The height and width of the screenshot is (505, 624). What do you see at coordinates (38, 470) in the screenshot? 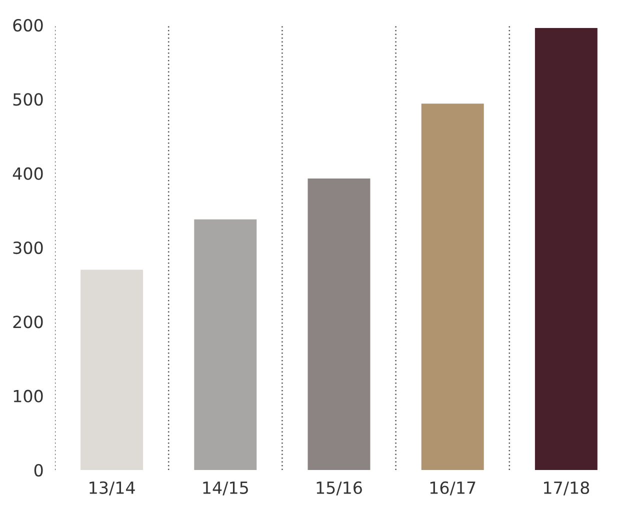
I see `y-tick-label: 0` at bounding box center [38, 470].